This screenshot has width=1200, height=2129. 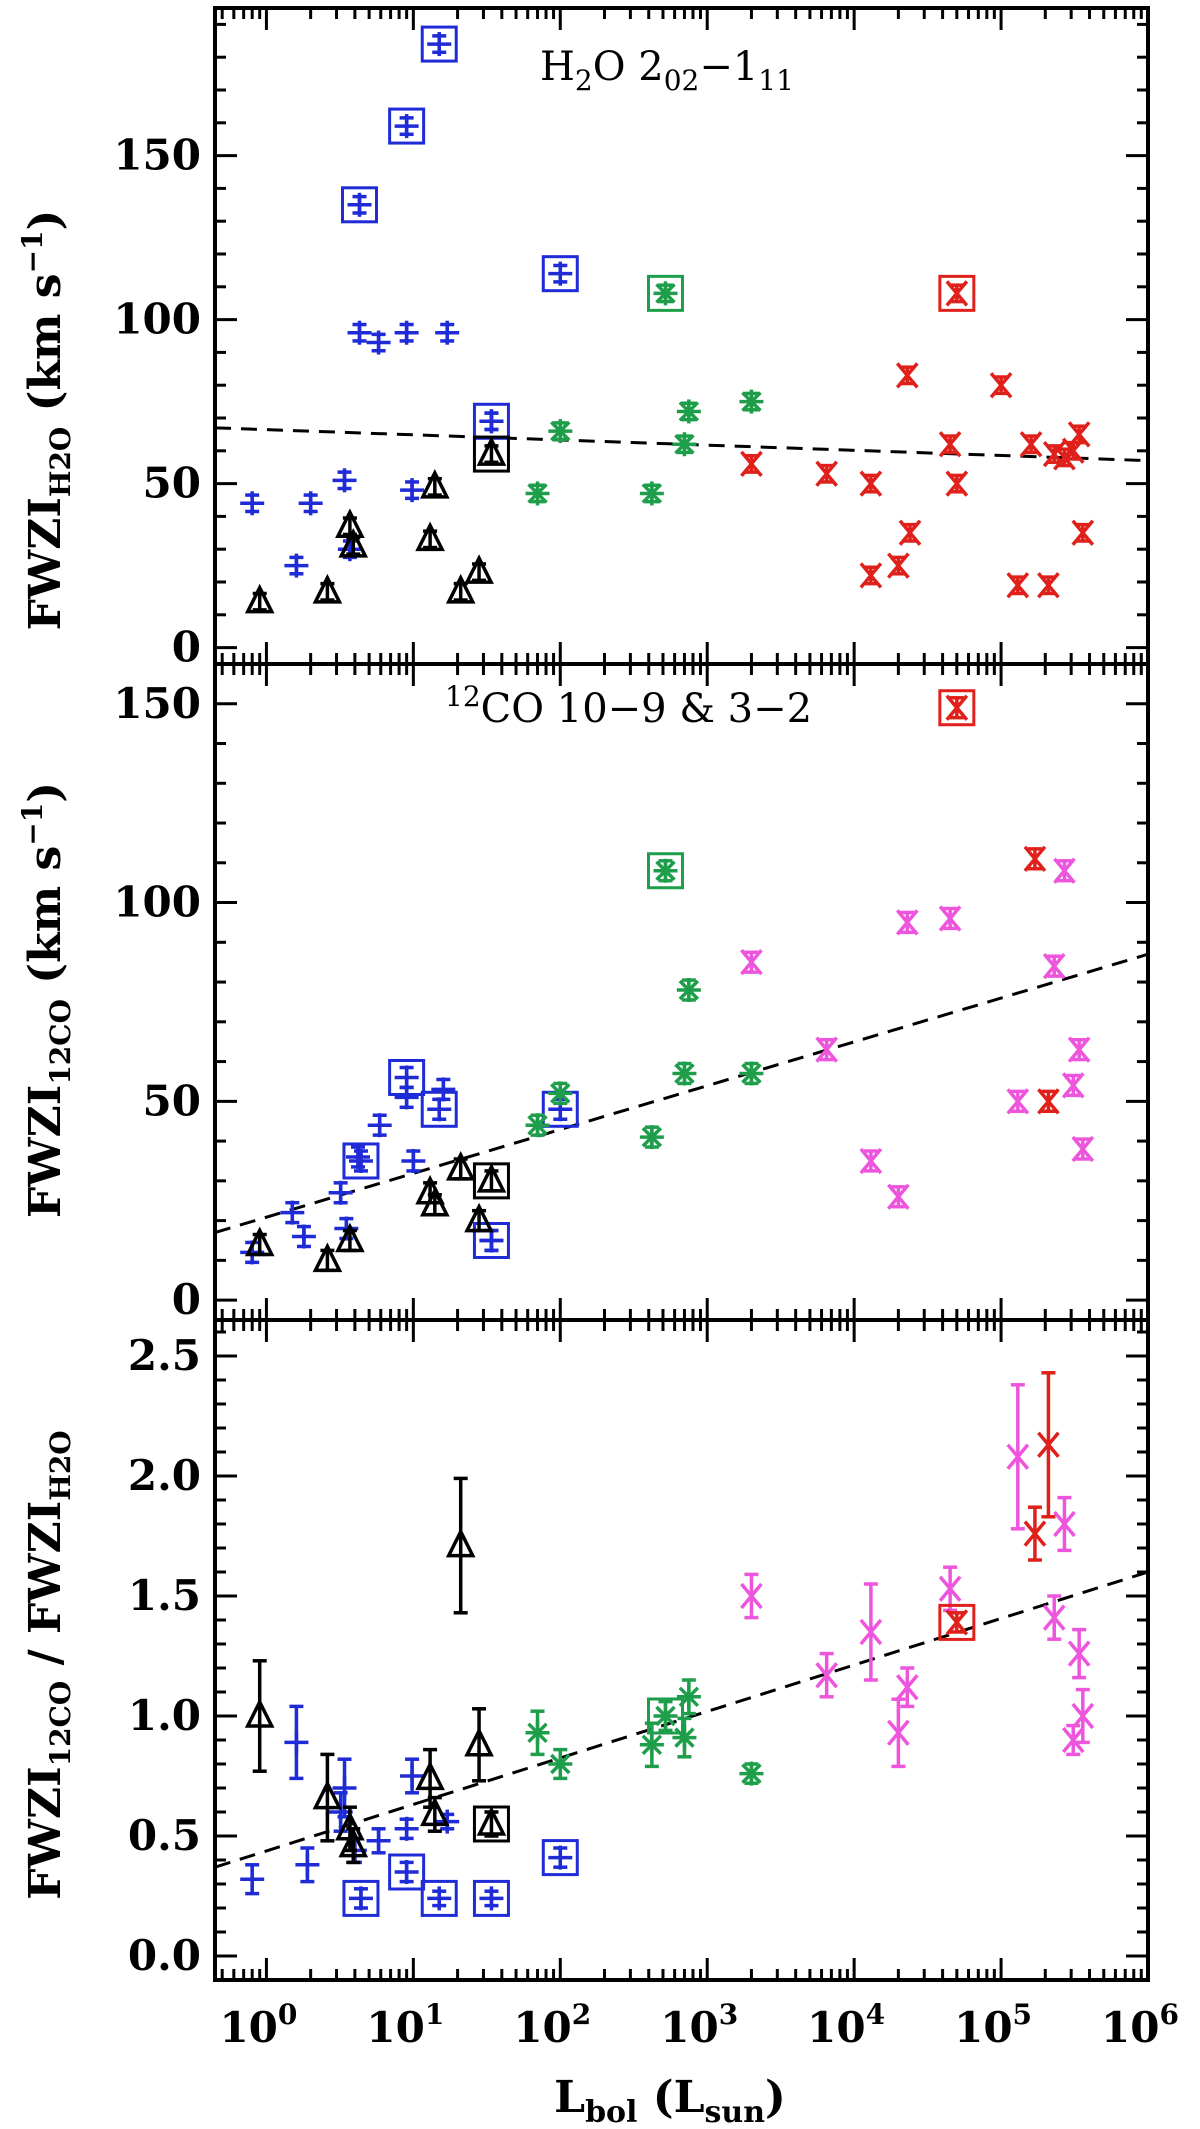 What do you see at coordinates (164, 1355) in the screenshot?
I see `y-tick-label: 2.5` at bounding box center [164, 1355].